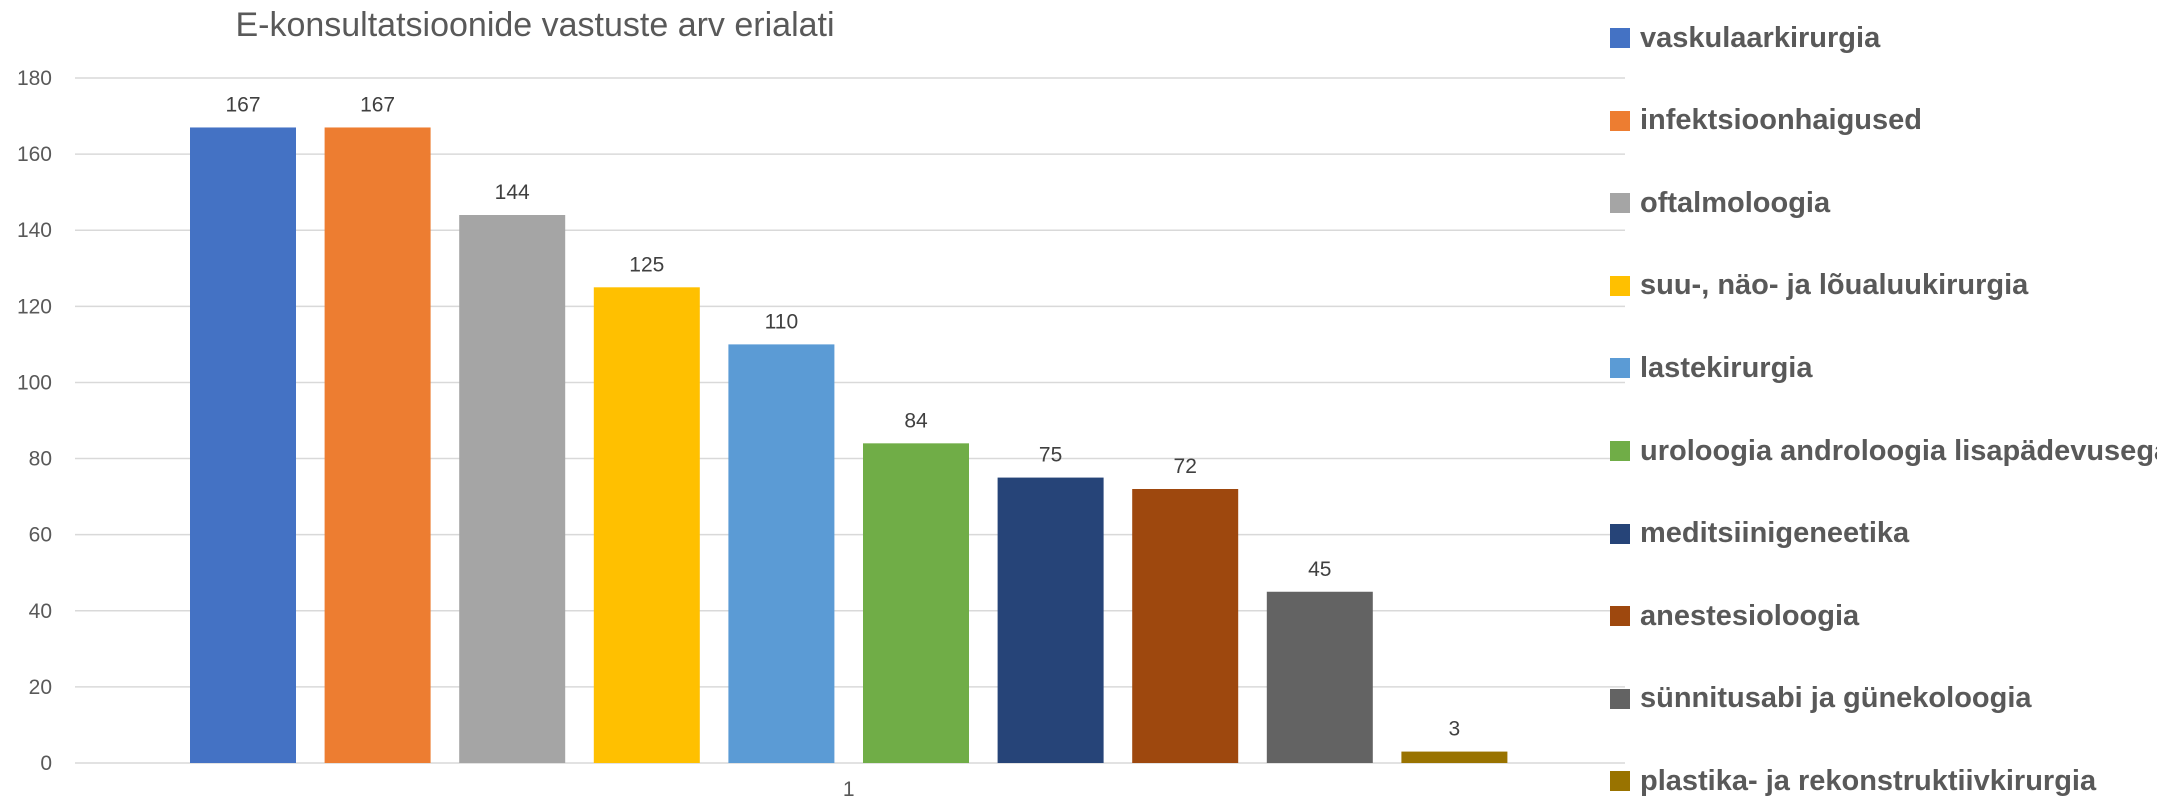 Image resolution: width=2157 pixels, height=802 pixels. I want to click on legend-label: vaskulaarkirurgia, so click(1760, 37).